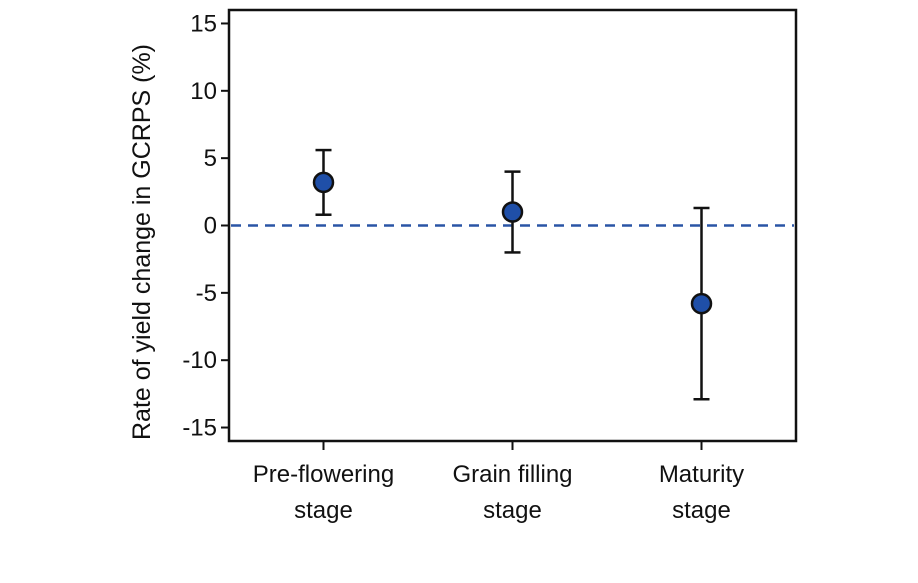  I want to click on y-axis-label: Rate of yield change in GCRPS (%), so click(142, 242).